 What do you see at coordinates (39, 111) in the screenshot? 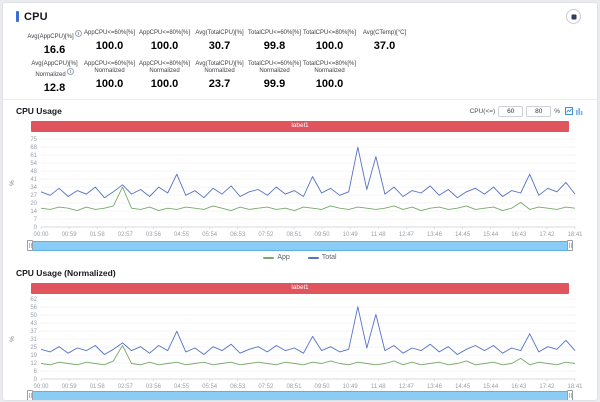
I see `section-title: CPU Usage` at bounding box center [39, 111].